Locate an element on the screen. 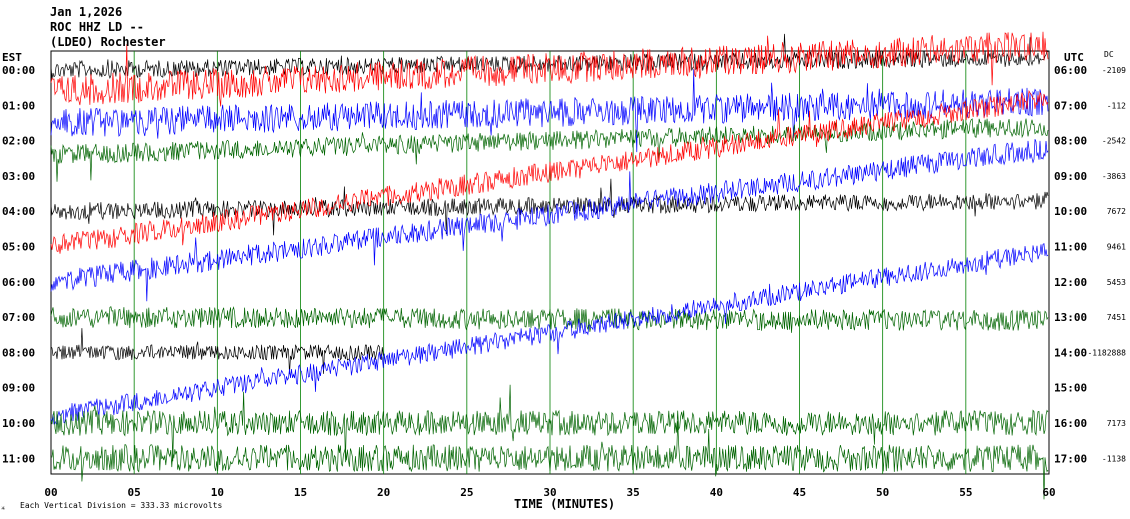 The width and height of the screenshot is (1130, 519). utc-hour-label: 12:00 is located at coordinates (1070, 282).